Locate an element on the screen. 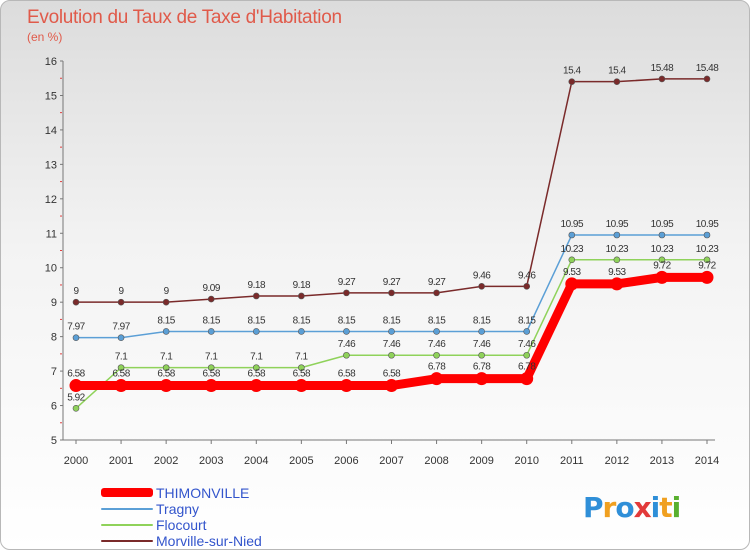 The image size is (750, 550). x-tick-label: 2009 is located at coordinates (481, 461).